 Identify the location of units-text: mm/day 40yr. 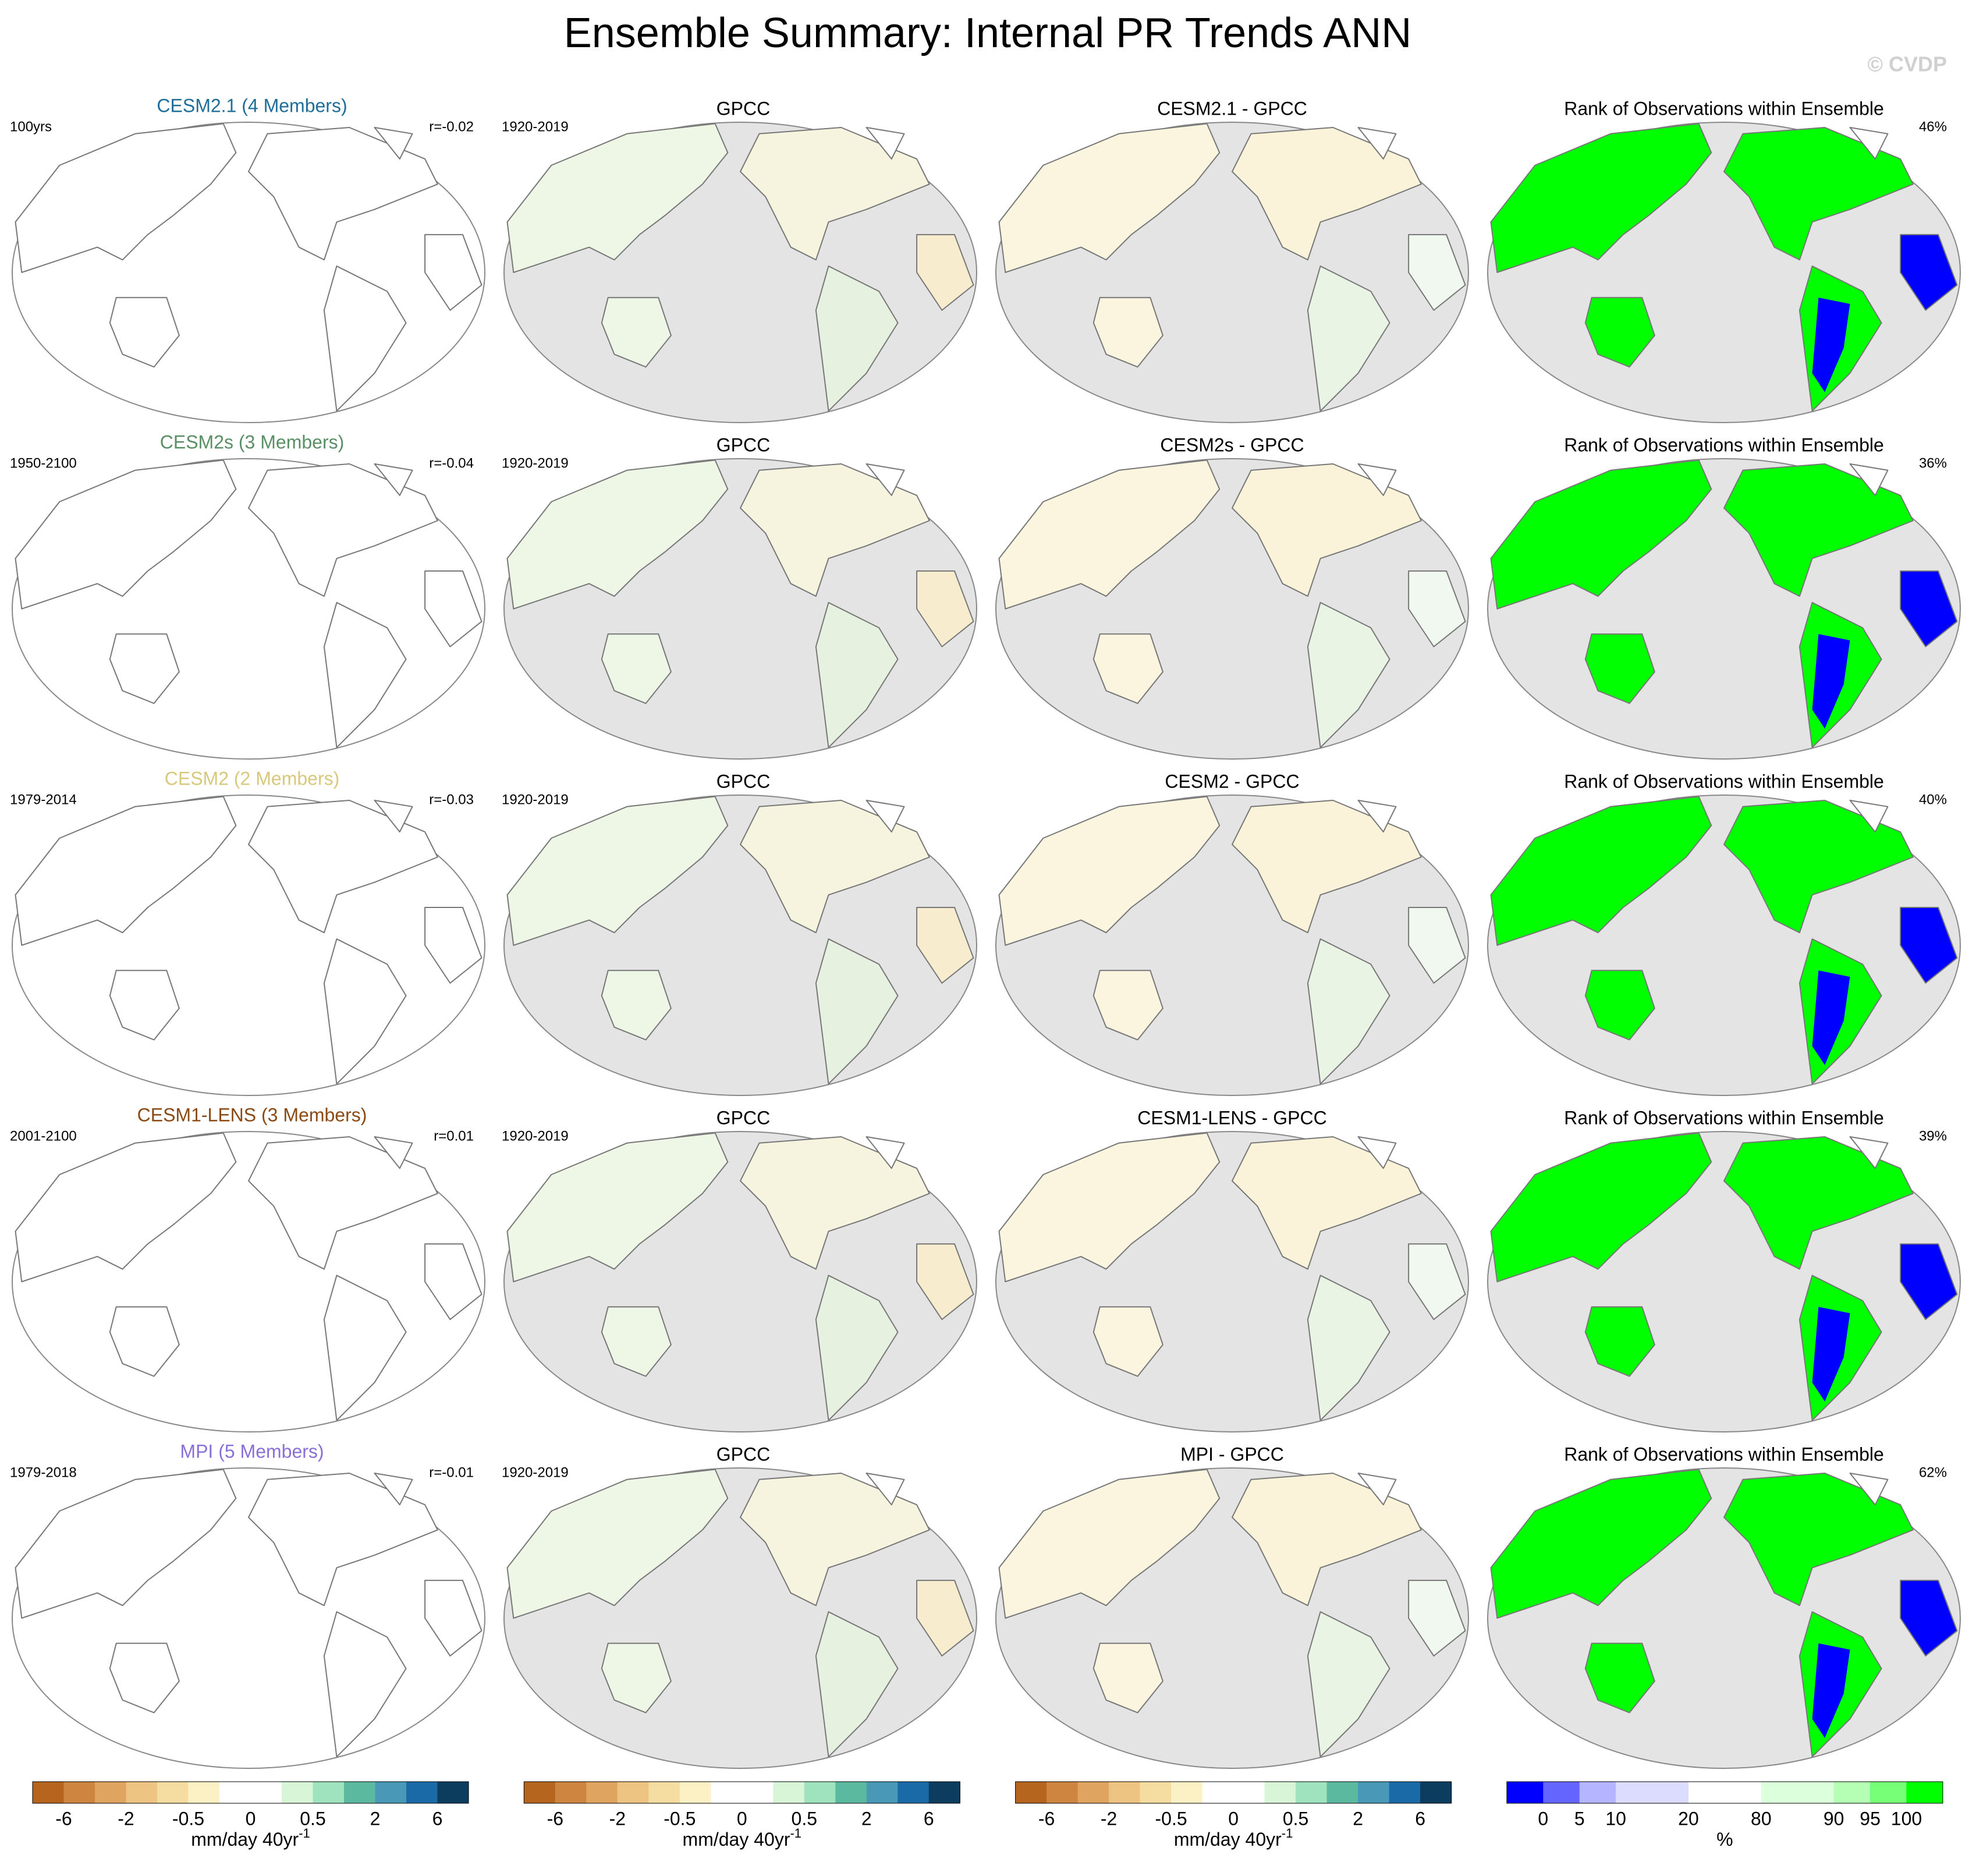
(1228, 1839).